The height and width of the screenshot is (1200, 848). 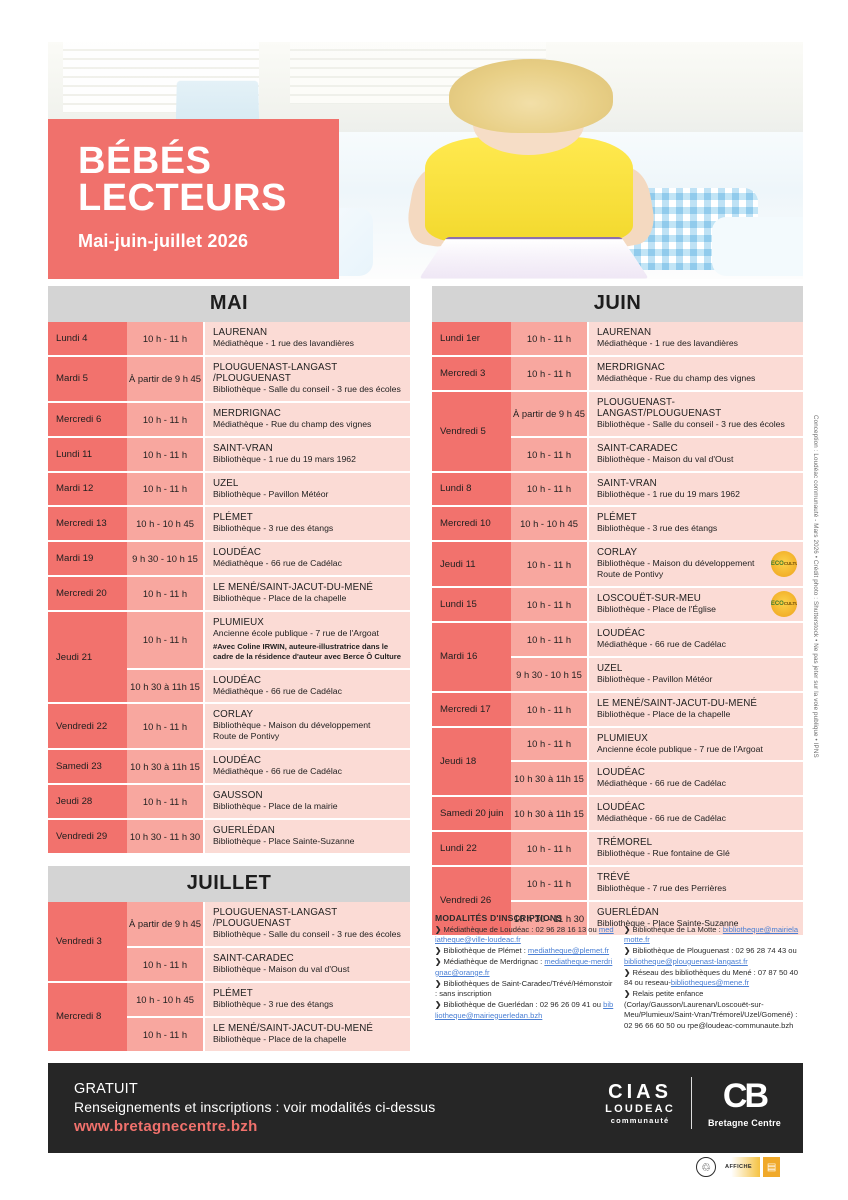 I want to click on cias-logo-name: CIAS, so click(x=640, y=1091).